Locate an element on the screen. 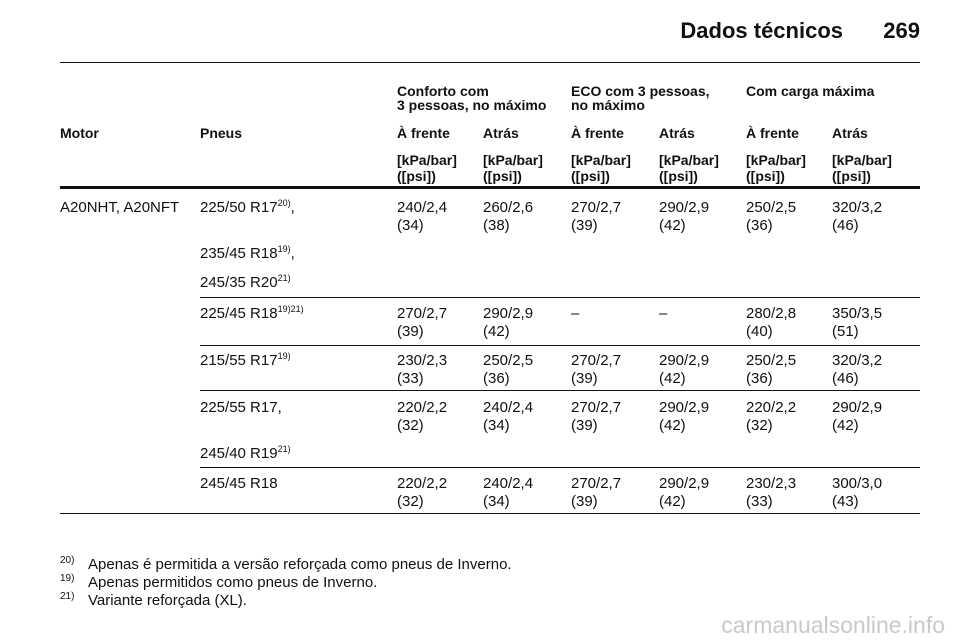 This screenshot has width=960, height=642. tire-size: 245/45 R18 is located at coordinates (239, 484).